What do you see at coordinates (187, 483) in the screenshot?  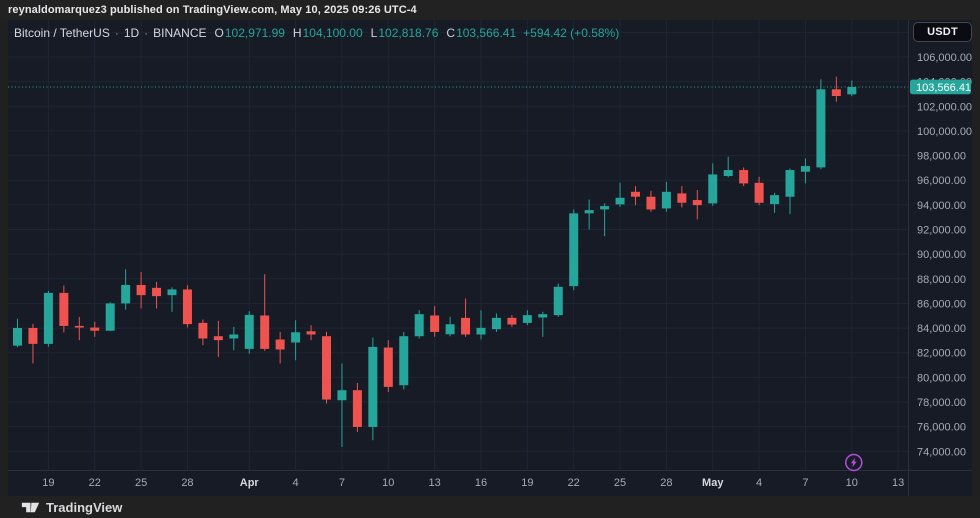 I see `svg-text: 28` at bounding box center [187, 483].